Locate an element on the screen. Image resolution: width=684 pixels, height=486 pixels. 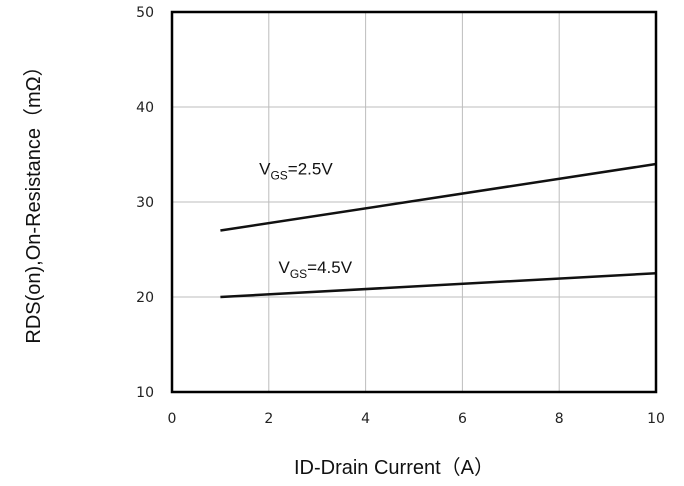
x-tick-label: 4 is located at coordinates (365, 419).